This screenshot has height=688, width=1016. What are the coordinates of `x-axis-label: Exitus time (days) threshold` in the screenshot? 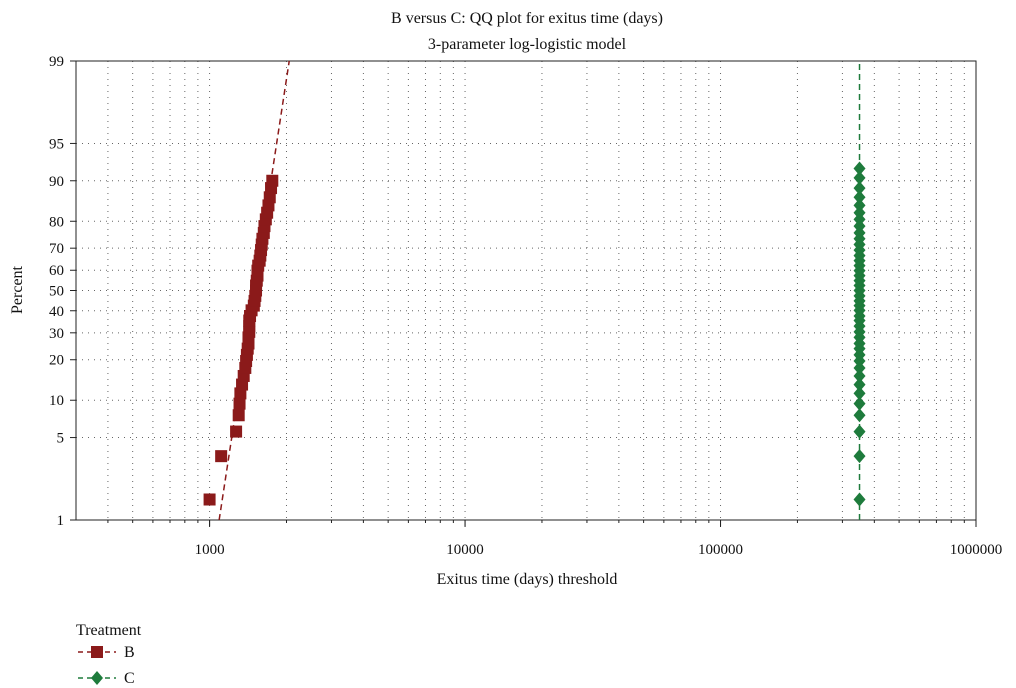 It's located at (527, 579).